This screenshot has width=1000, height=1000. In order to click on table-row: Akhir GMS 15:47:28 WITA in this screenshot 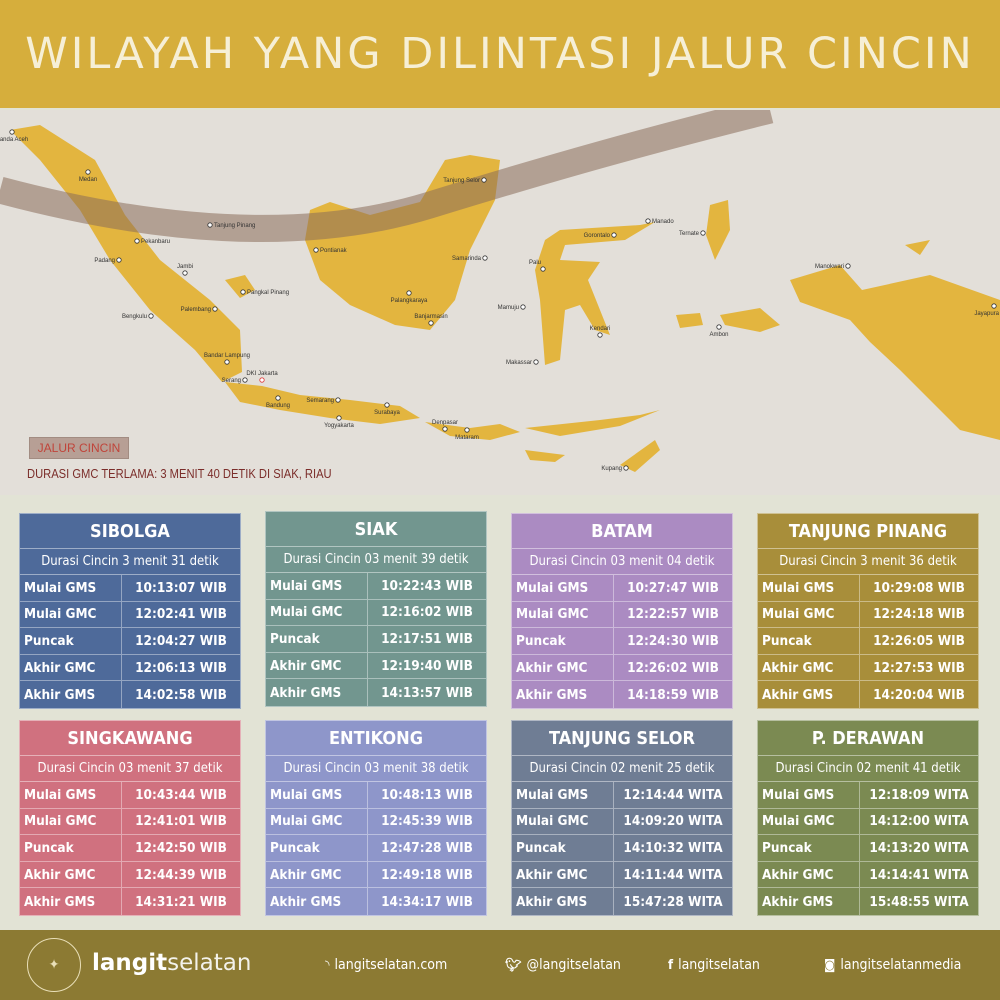, I will do `click(622, 901)`.